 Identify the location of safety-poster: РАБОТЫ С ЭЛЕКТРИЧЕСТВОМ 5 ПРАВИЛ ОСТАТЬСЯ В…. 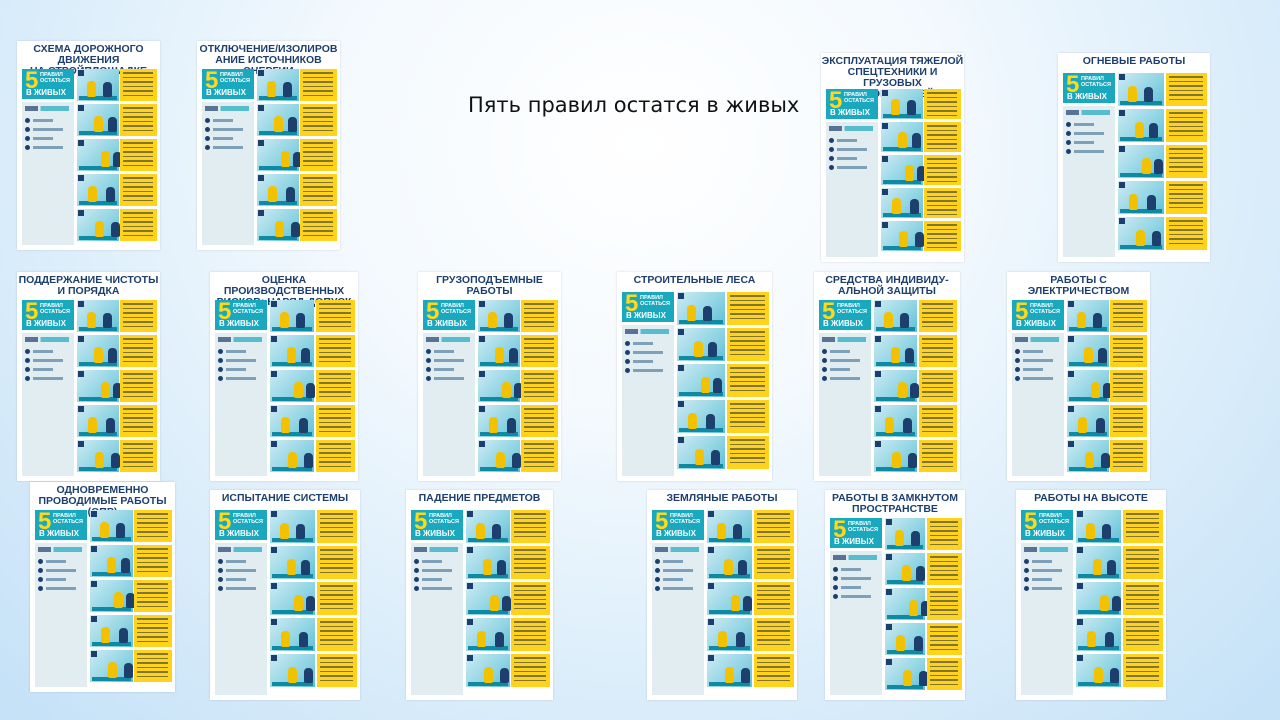
(1078, 376).